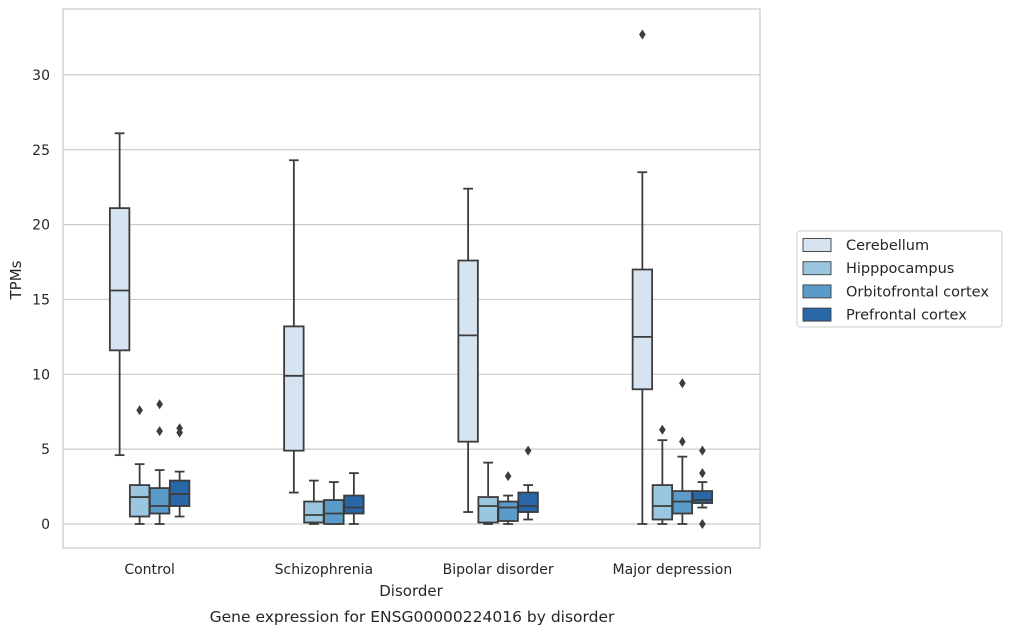 The width and height of the screenshot is (1013, 634). I want to click on legend-frame, so click(899, 279).